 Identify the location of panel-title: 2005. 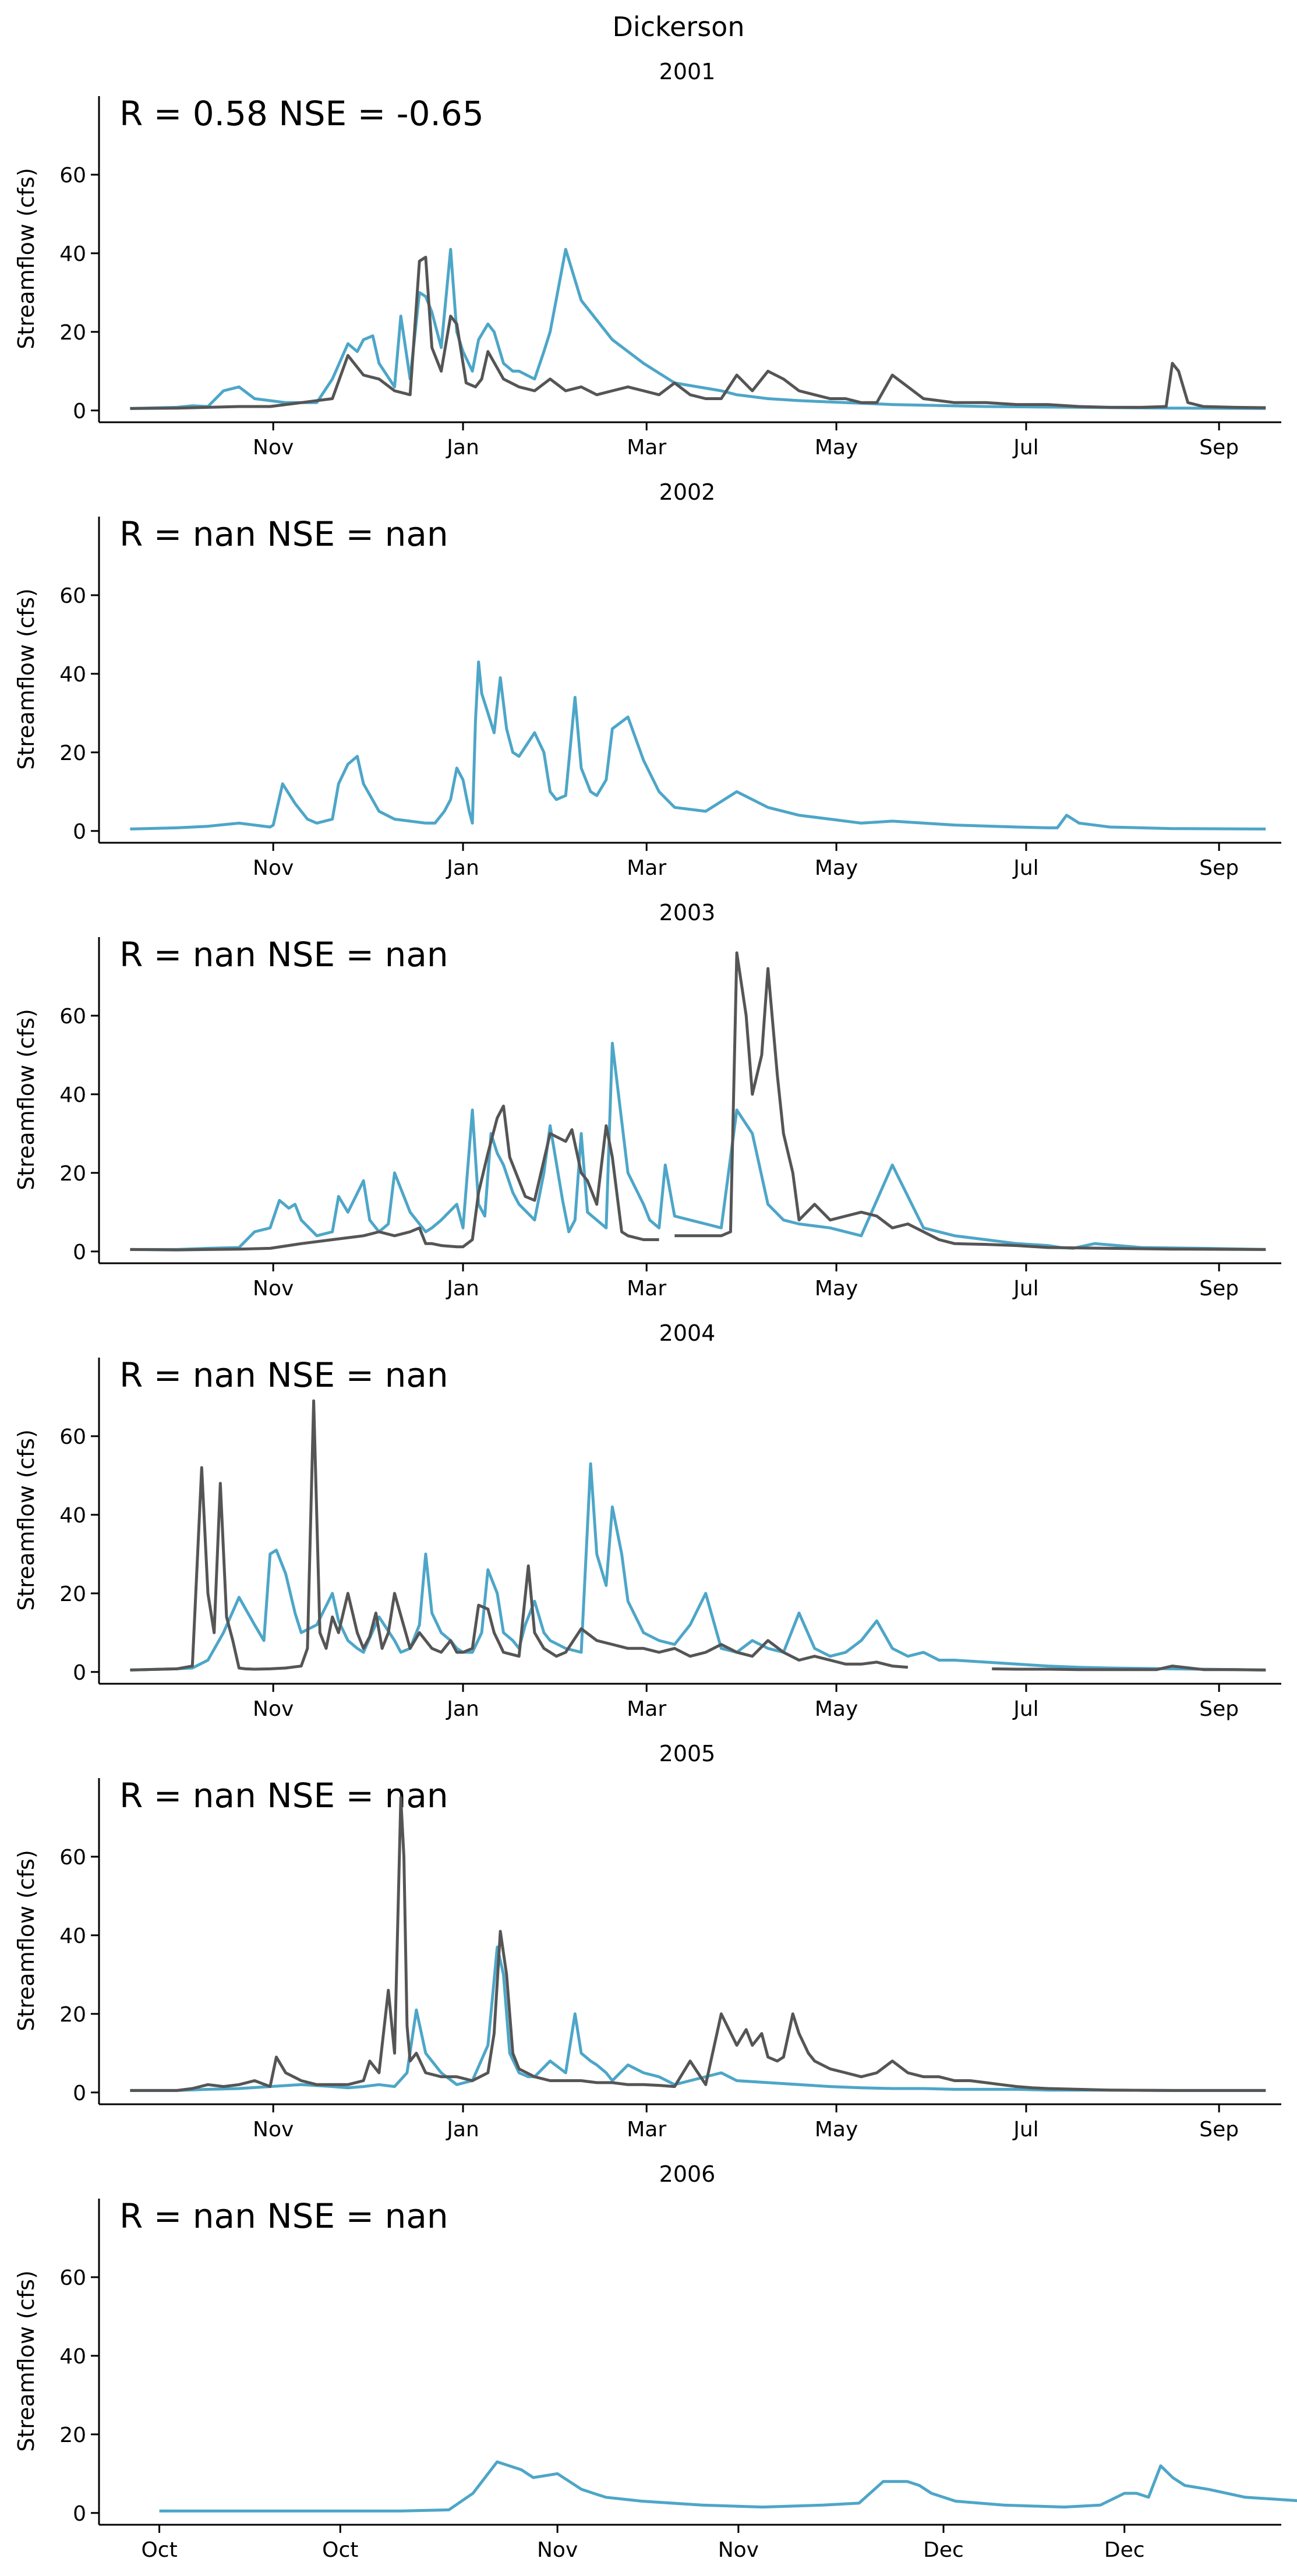
(687, 1753).